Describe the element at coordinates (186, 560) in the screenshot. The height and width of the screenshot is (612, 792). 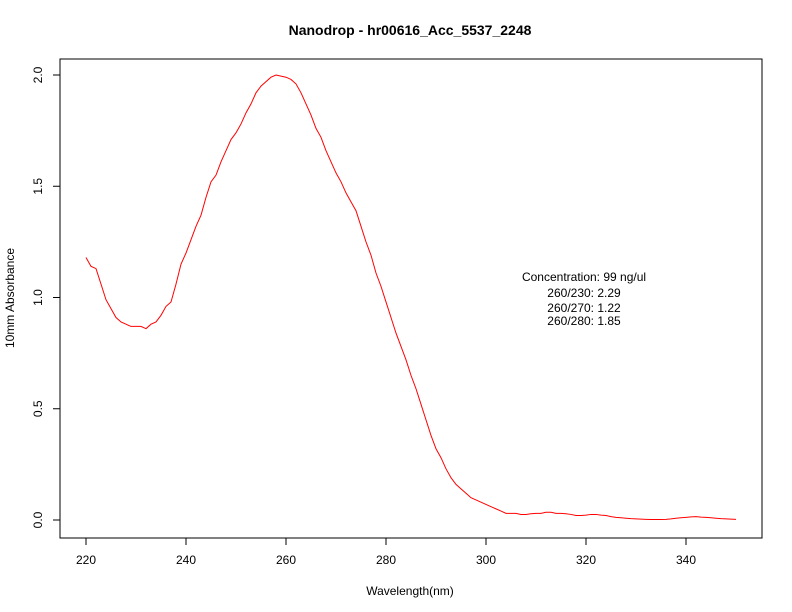
I see `x-tick-label: 240` at that location.